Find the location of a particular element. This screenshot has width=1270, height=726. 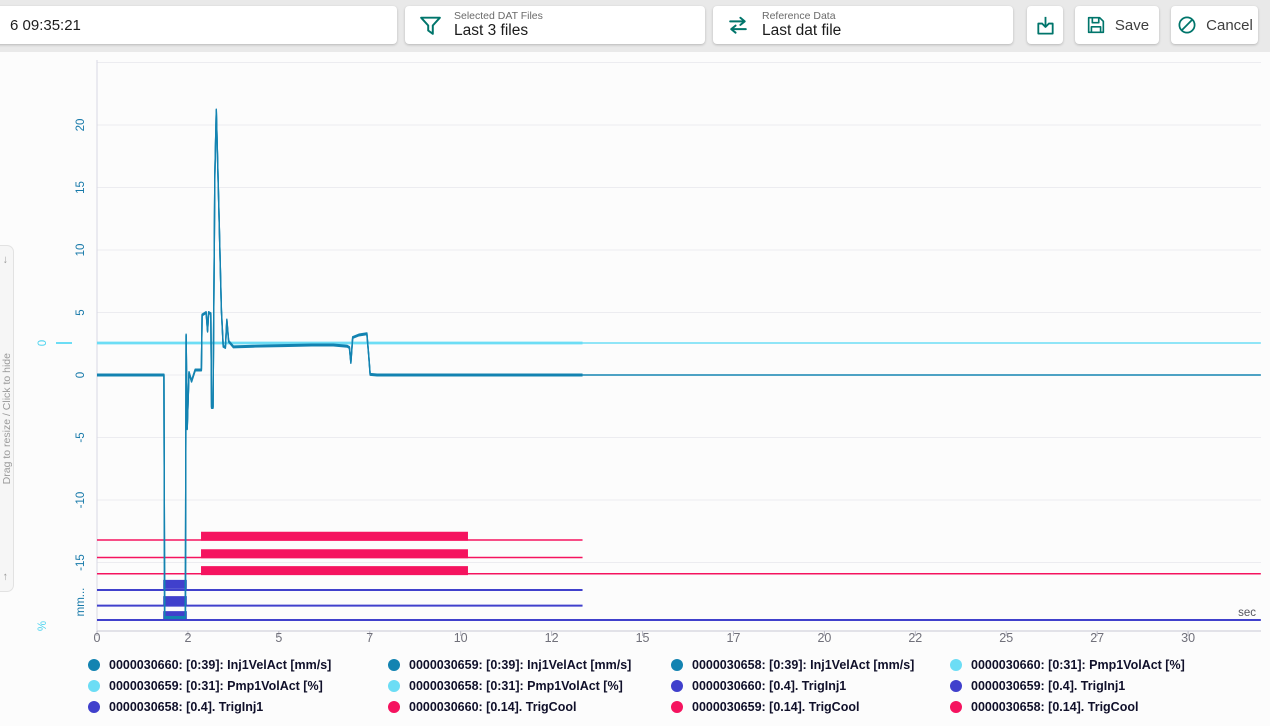

legend-item-label: 0000030660: [0.14]. TrigCool is located at coordinates (493, 706).